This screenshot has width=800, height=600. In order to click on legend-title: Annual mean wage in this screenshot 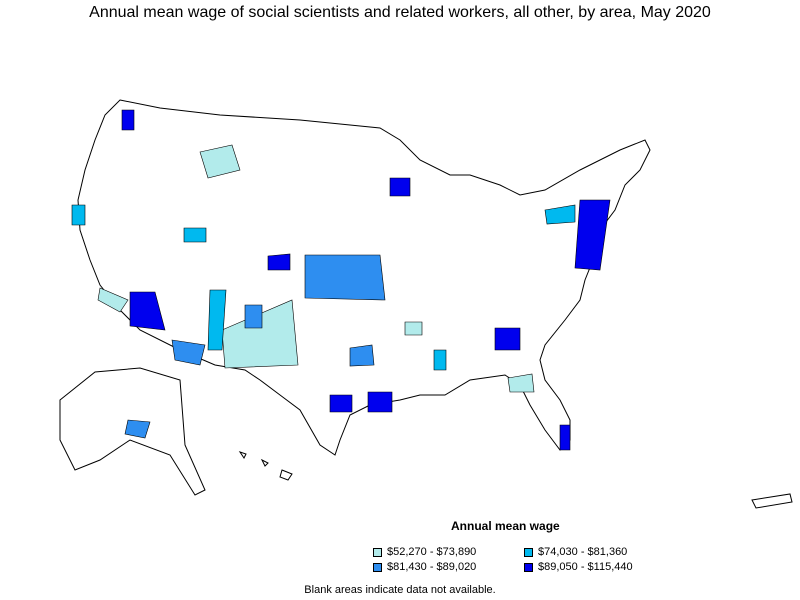, I will do `click(505, 526)`.